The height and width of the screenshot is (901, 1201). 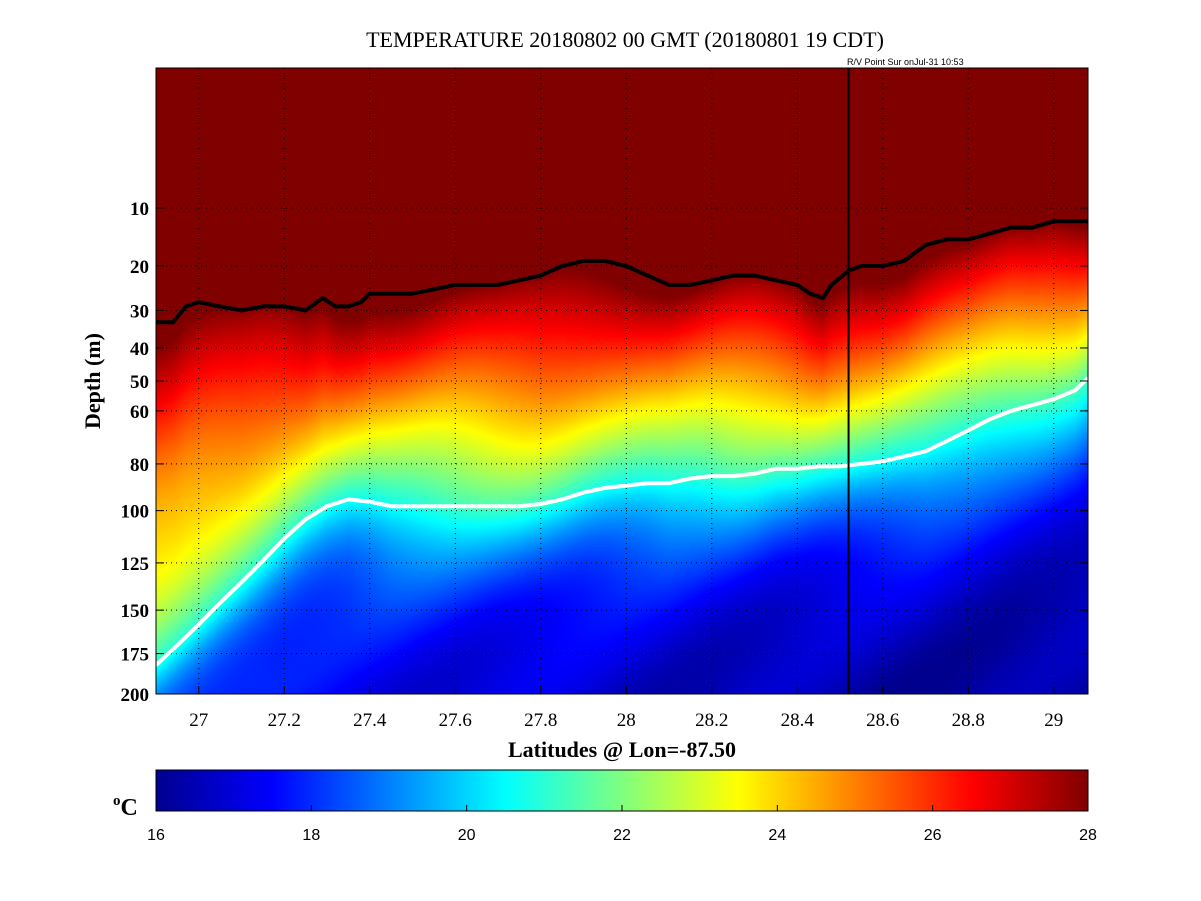 What do you see at coordinates (711, 720) in the screenshot?
I see `x-tick-label-6: 28.2` at bounding box center [711, 720].